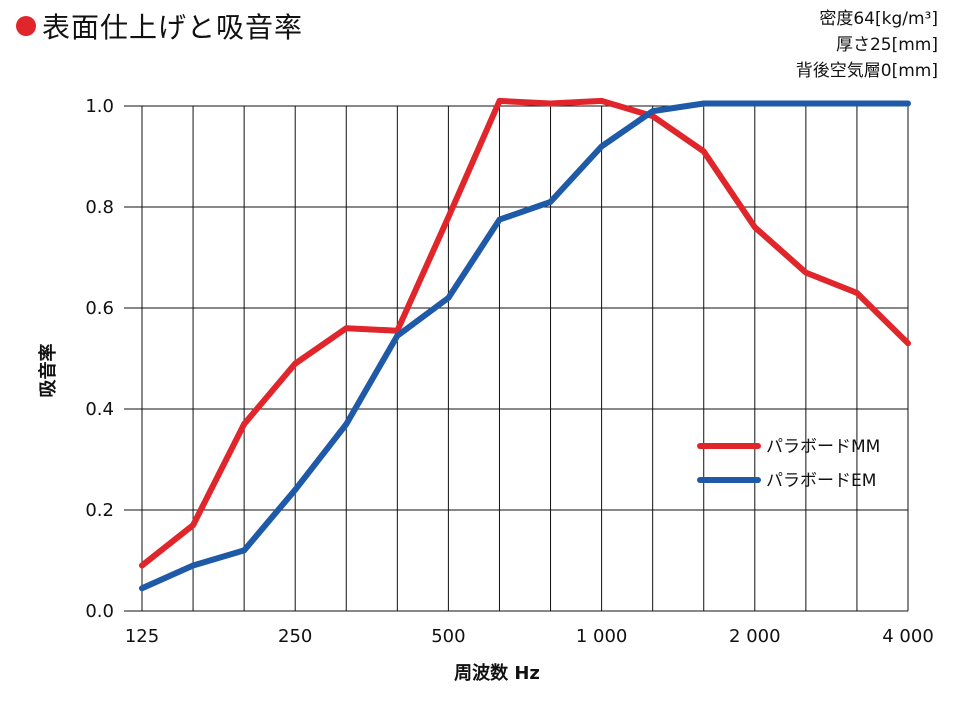  I want to click on legend-label: パラボードEM, so click(821, 481).